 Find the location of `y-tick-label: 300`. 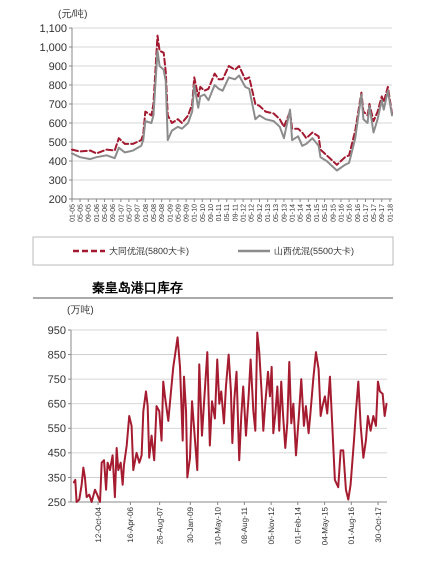

y-tick-label: 300 is located at coordinates (57, 180).